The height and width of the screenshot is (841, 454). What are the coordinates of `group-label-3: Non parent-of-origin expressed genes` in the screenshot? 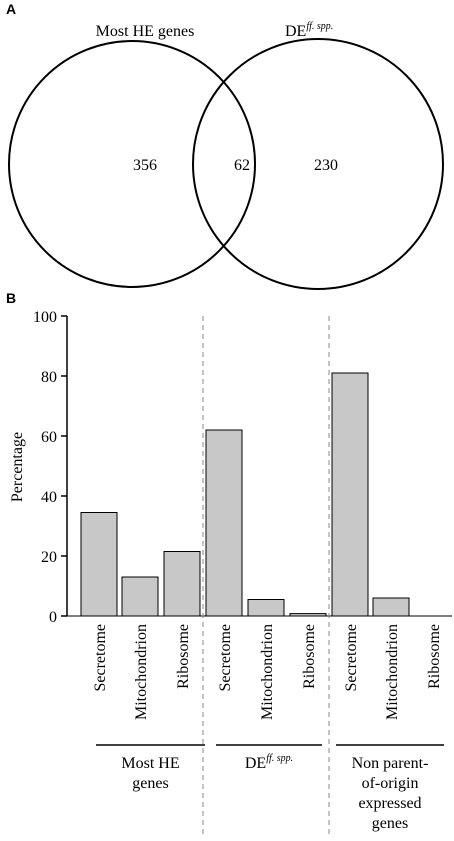 It's located at (390, 793).